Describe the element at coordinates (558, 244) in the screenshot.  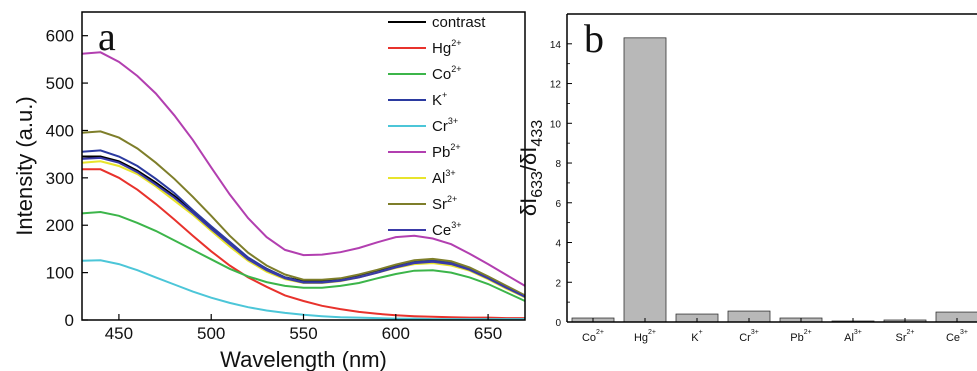
I see `y-tick-label: 4` at that location.